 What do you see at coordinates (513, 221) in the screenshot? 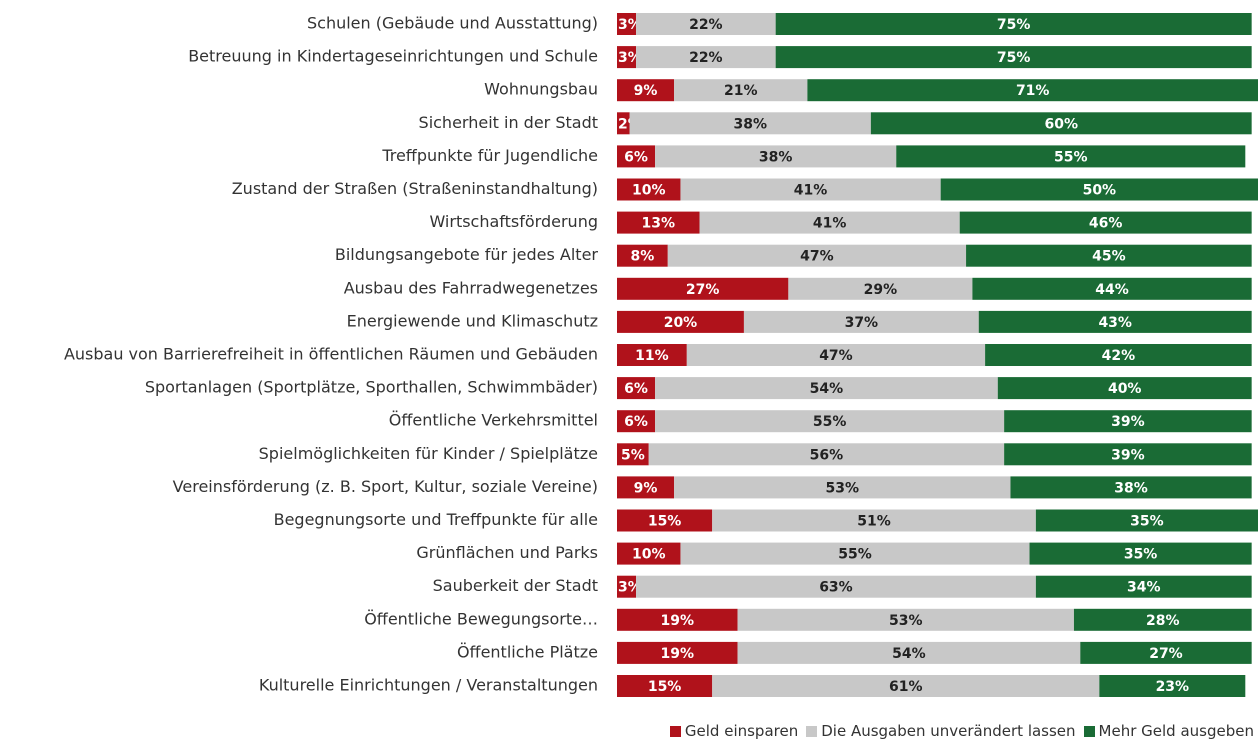
I see `category-label: Wirtschaftsförderung` at bounding box center [513, 221].